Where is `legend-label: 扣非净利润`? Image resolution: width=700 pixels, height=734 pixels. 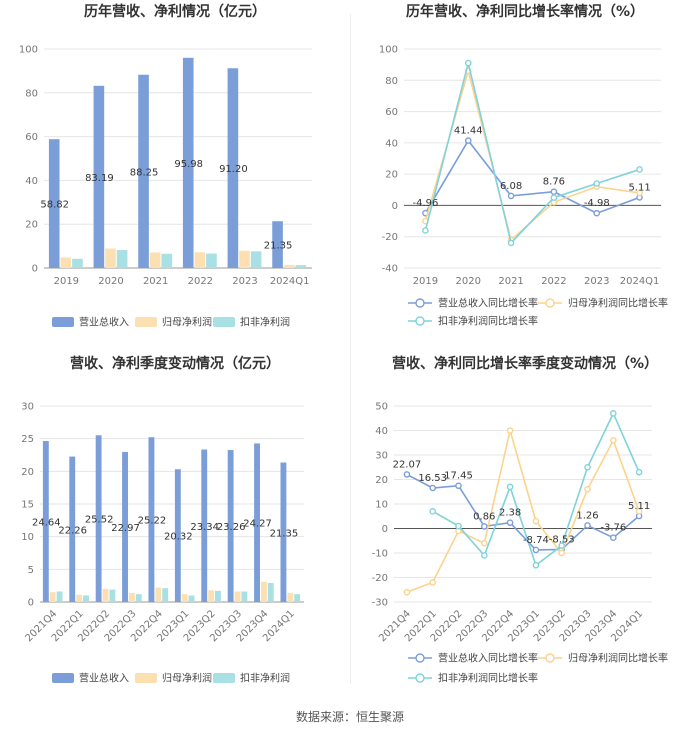 legend-label: 扣非净利润 is located at coordinates (265, 678).